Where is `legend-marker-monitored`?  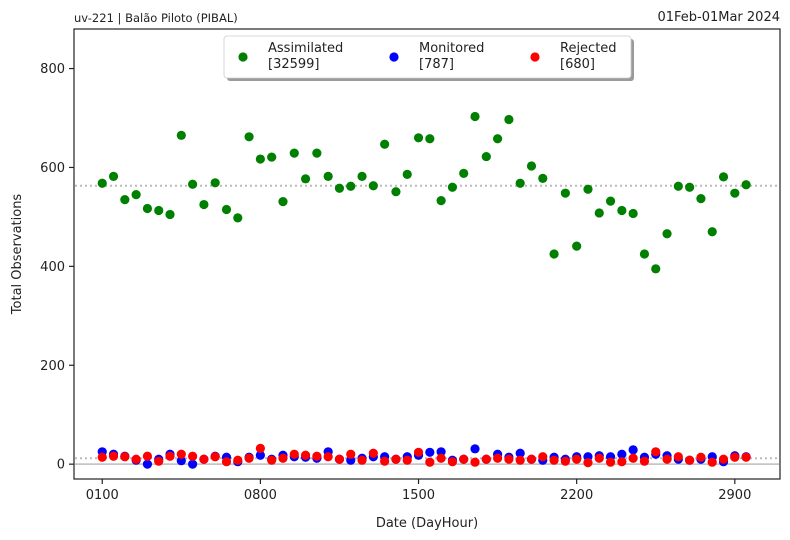 legend-marker-monitored is located at coordinates (394, 57).